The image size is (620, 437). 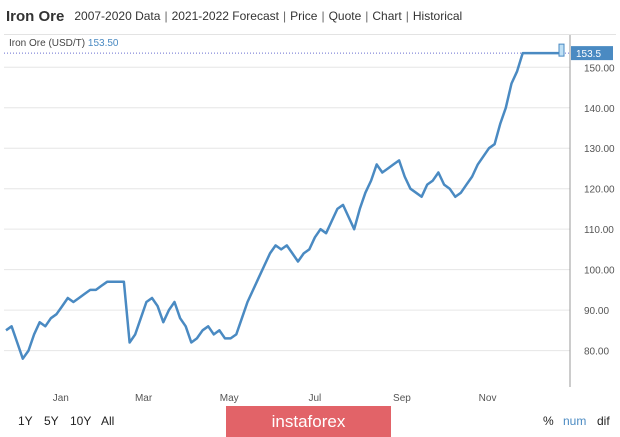 I want to click on x-tick-label: Jan, so click(x=61, y=398).